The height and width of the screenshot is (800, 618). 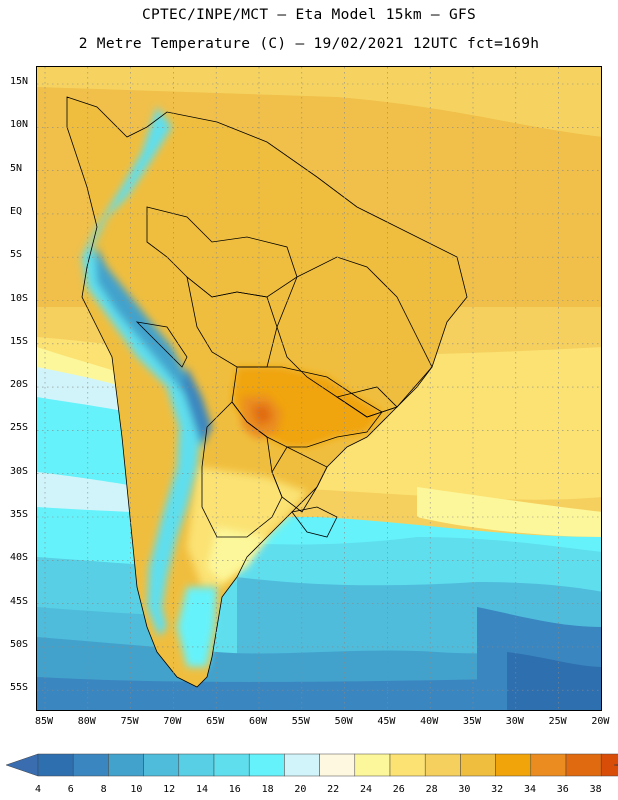 I want to click on longitude-label: 70W, so click(x=172, y=721).